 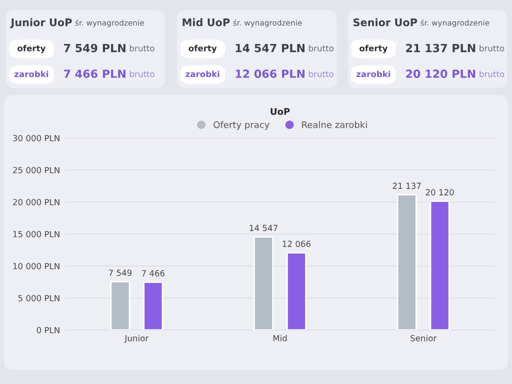 What do you see at coordinates (270, 74) in the screenshot?
I see `text: 12 066 PLN` at bounding box center [270, 74].